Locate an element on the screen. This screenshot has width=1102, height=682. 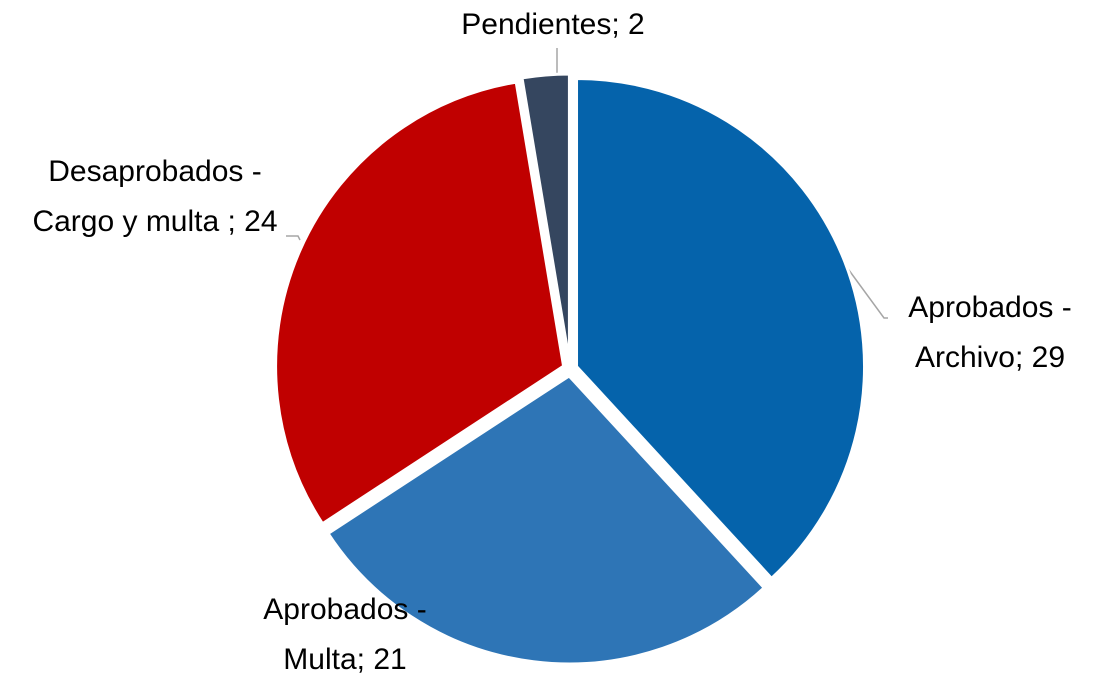
data-label: Desaprobados - Cargo y multa ; 24 is located at coordinates (155, 196).